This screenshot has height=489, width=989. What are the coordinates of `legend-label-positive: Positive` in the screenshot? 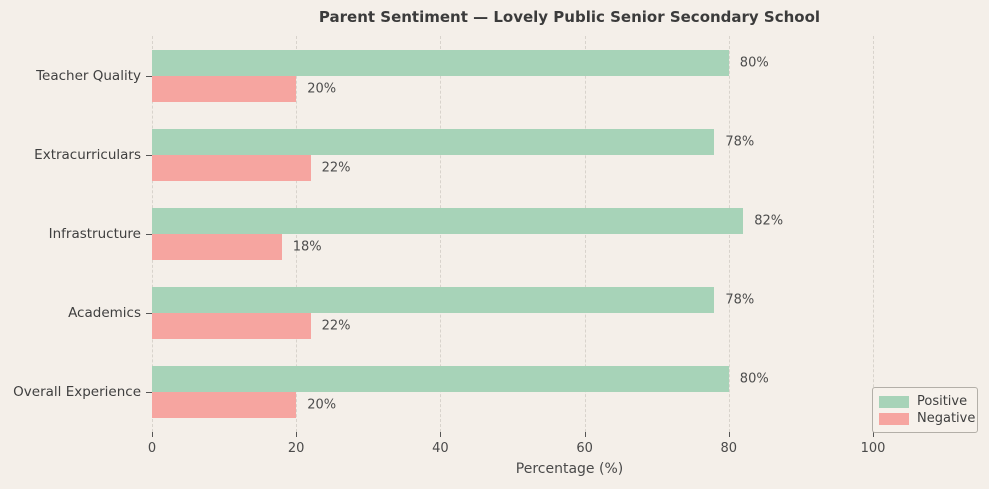 It's located at (942, 401).